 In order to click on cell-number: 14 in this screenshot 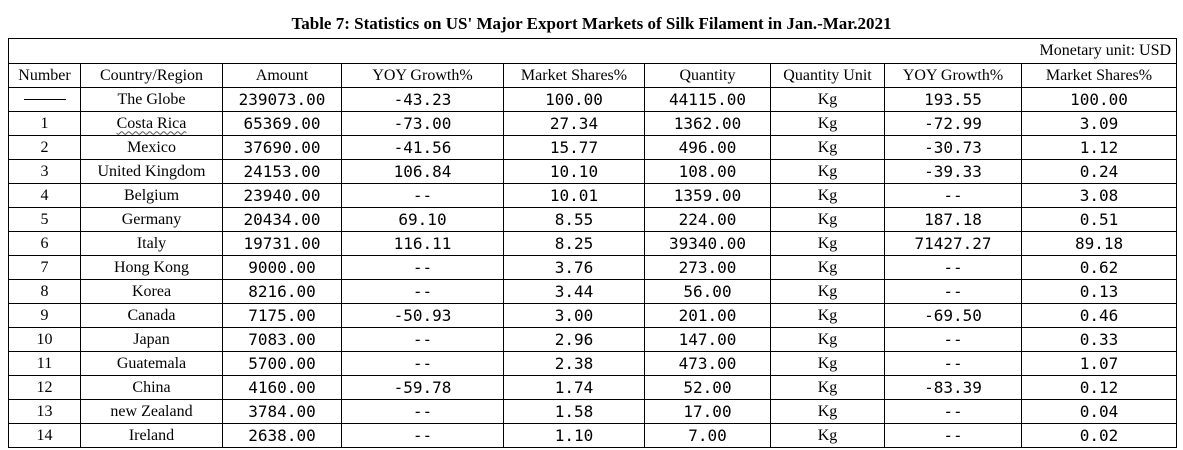, I will do `click(44, 435)`.